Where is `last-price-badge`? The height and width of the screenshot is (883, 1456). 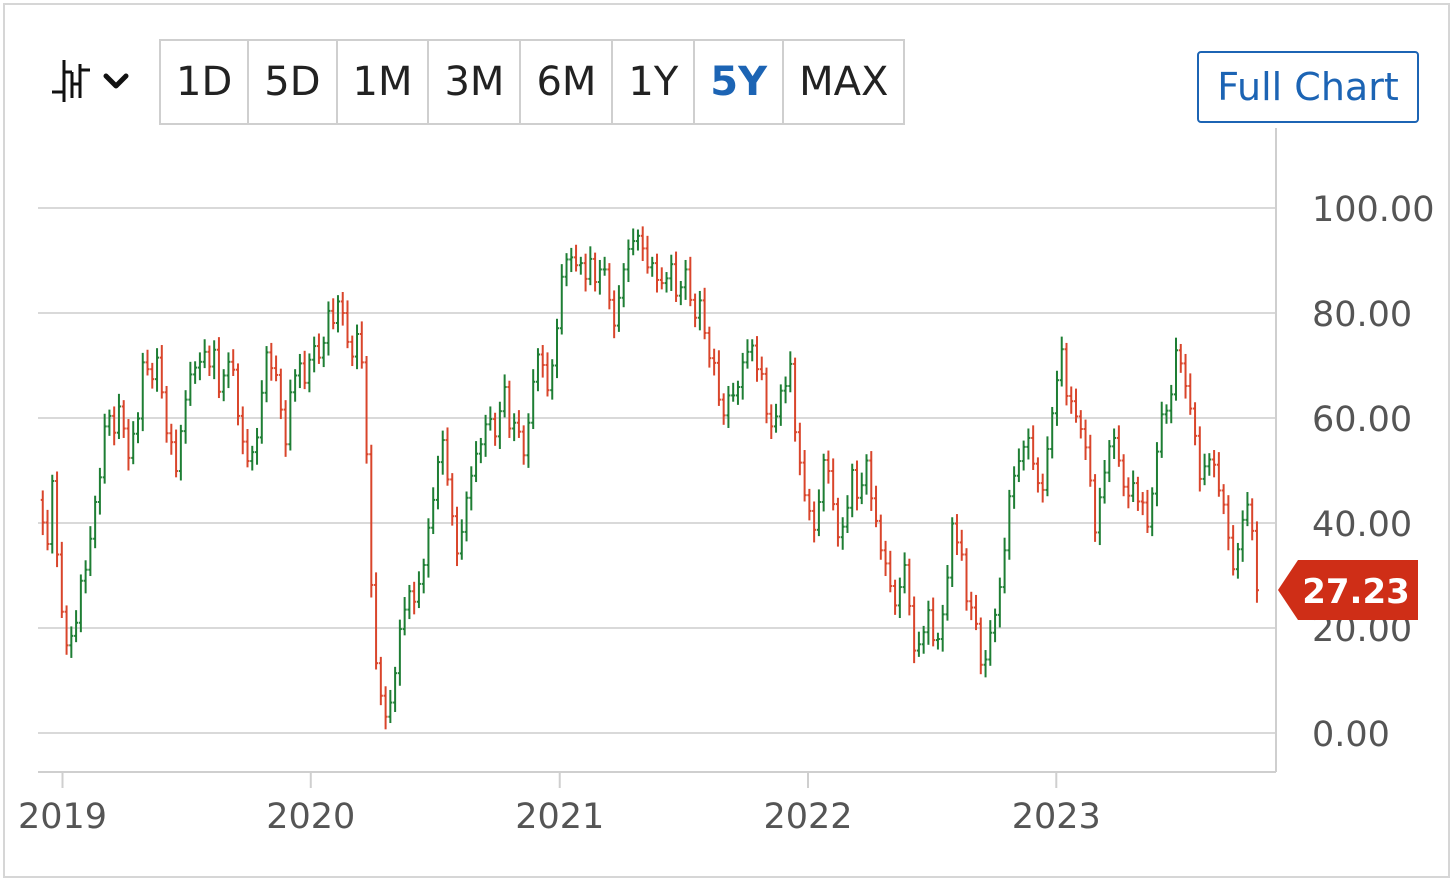
last-price-badge is located at coordinates (1348, 590).